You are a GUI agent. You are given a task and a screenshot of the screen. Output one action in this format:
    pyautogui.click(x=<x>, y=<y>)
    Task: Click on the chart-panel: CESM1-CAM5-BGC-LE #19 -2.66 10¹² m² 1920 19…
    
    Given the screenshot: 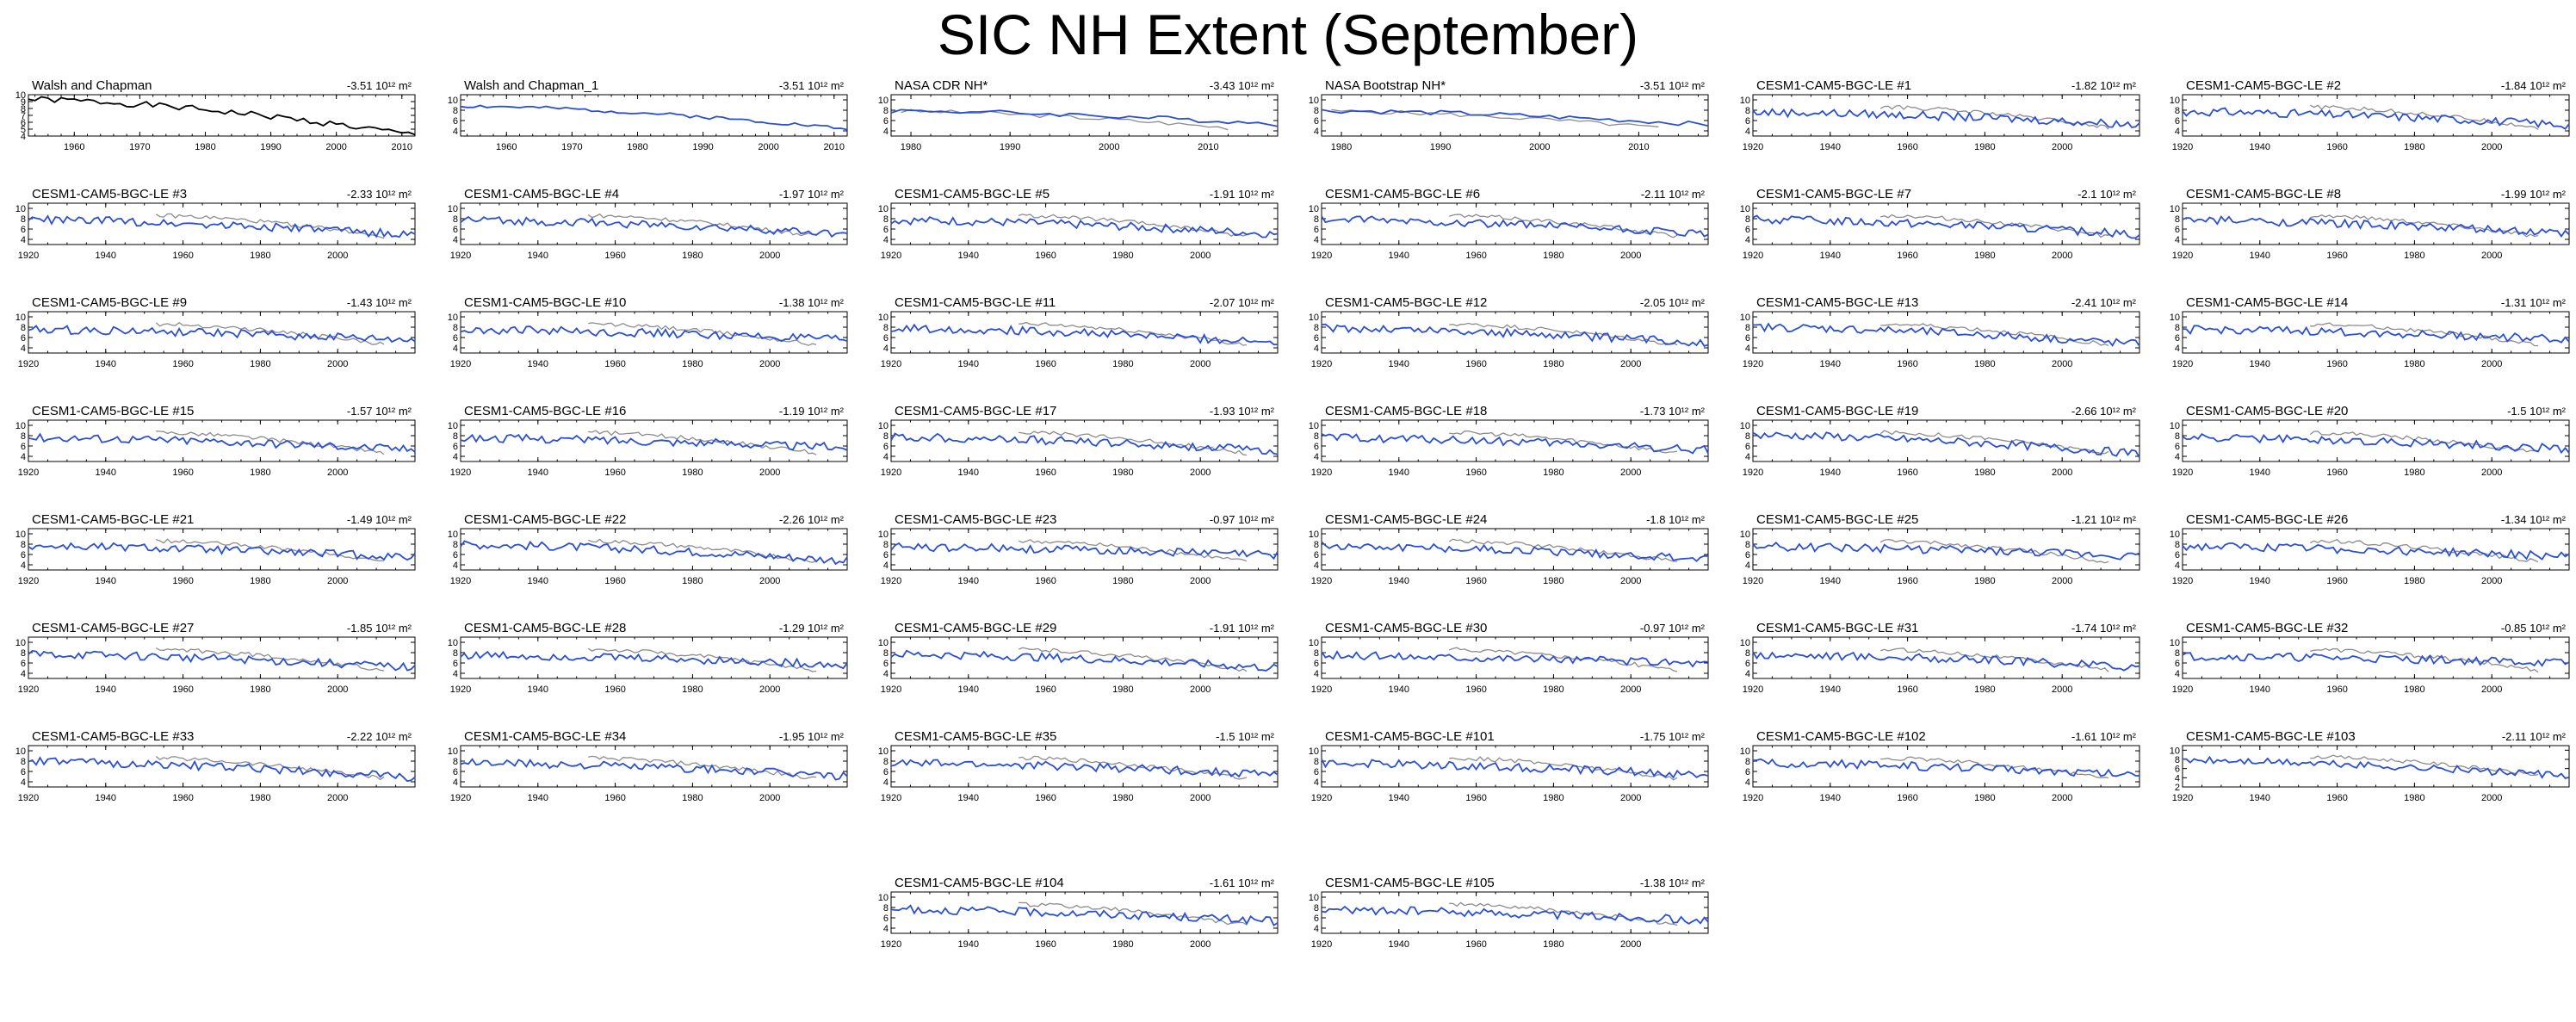 What is the action you would take?
    pyautogui.click(x=1940, y=441)
    